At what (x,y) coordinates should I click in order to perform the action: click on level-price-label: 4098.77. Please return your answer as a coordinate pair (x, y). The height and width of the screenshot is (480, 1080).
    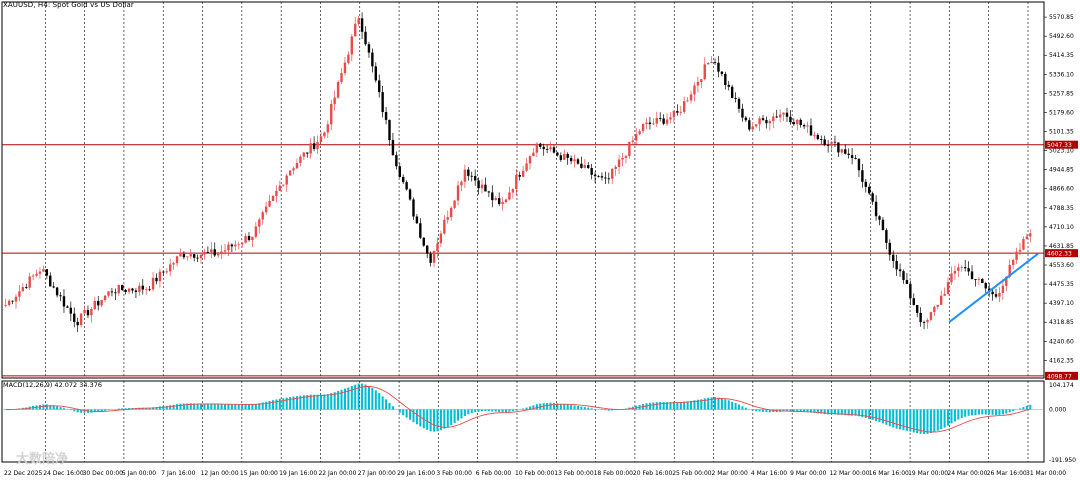
    Looking at the image, I should click on (1059, 376).